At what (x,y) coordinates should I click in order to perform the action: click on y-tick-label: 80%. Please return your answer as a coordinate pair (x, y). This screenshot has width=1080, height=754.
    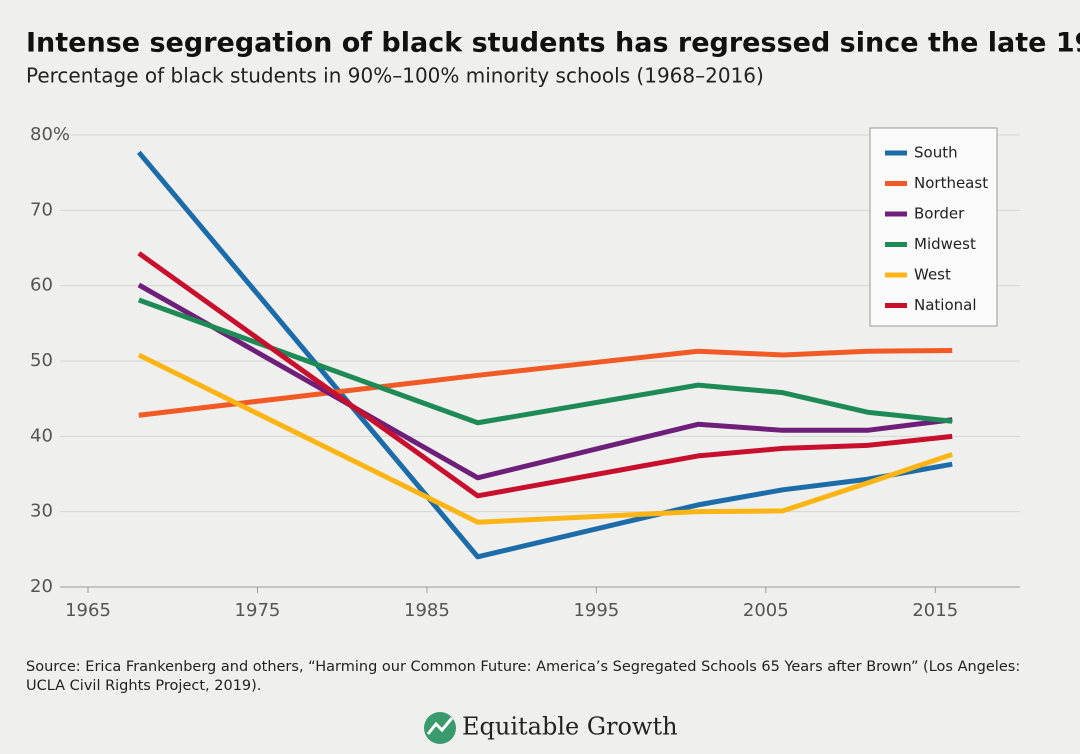
    Looking at the image, I should click on (50, 134).